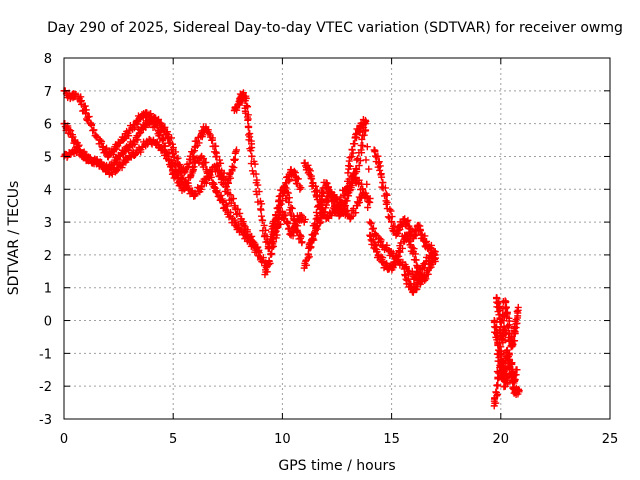  What do you see at coordinates (48, 59) in the screenshot?
I see `y-tick-label: 8` at bounding box center [48, 59].